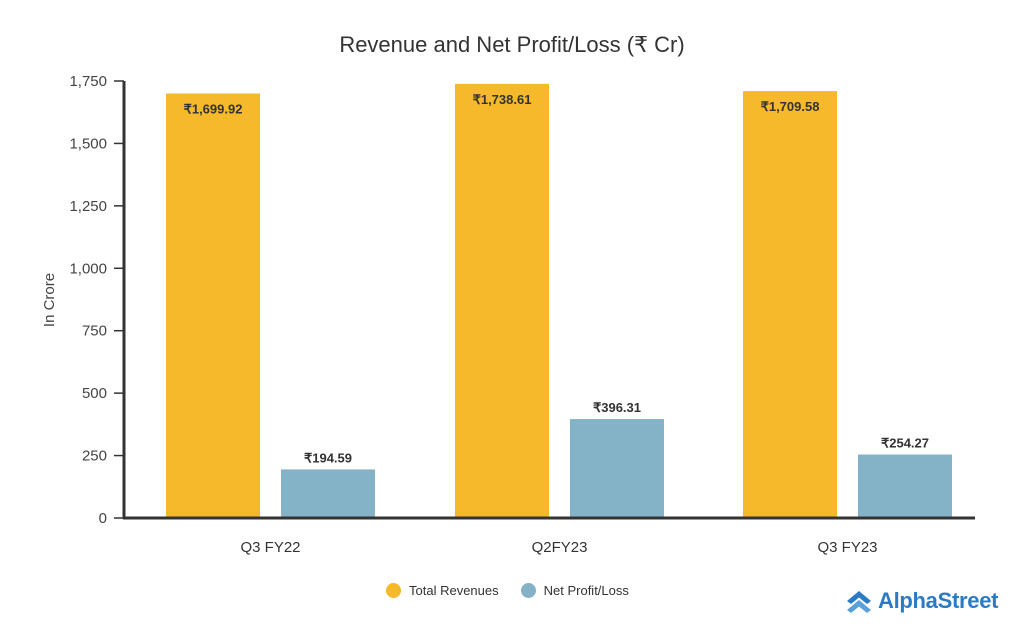 This screenshot has width=1024, height=640. Describe the element at coordinates (528, 590) in the screenshot. I see `legend-swatch-net-profit-loss` at that location.